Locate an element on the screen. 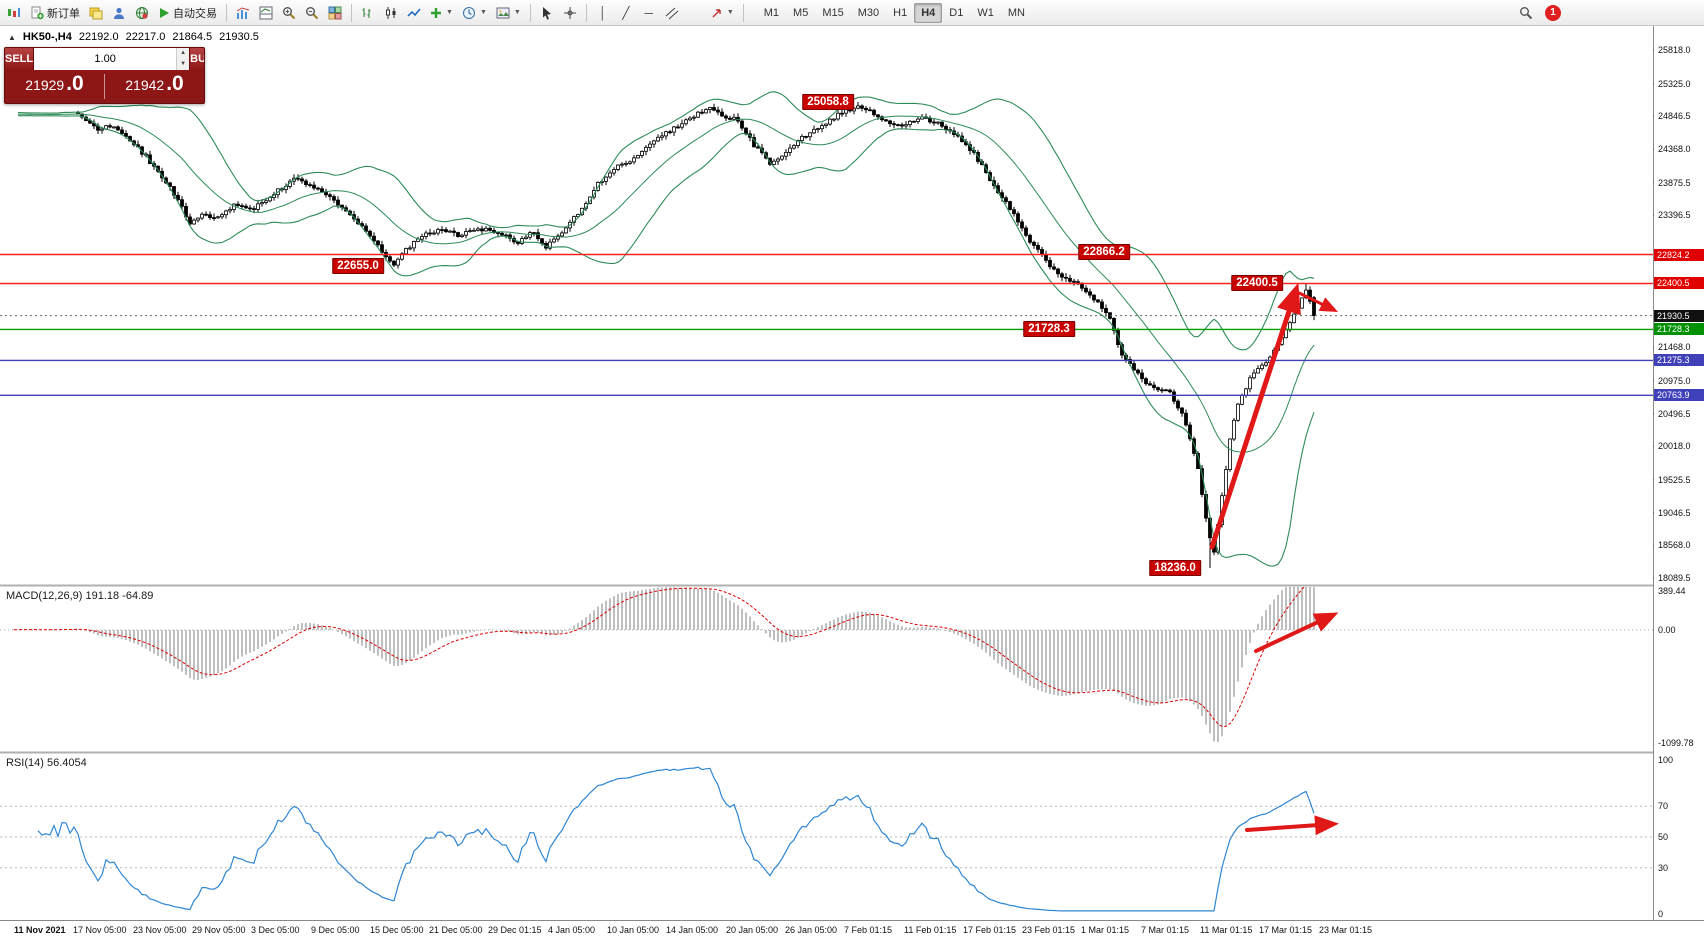 Image resolution: width=1704 pixels, height=942 pixels. price-axis-badge: 20763.9 is located at coordinates (1679, 395).